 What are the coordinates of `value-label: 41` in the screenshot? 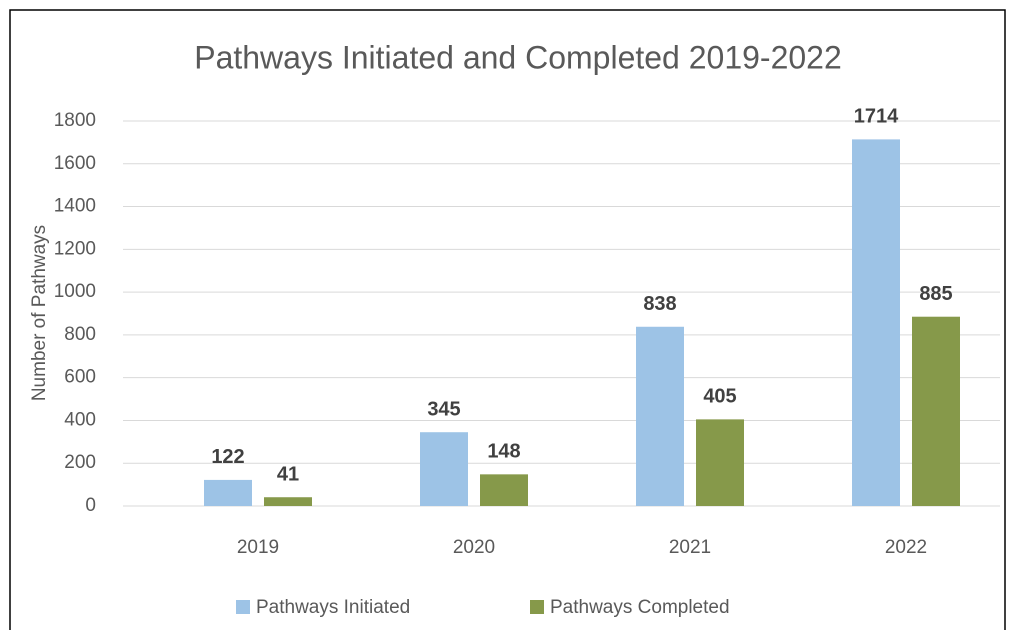 It's located at (288, 475).